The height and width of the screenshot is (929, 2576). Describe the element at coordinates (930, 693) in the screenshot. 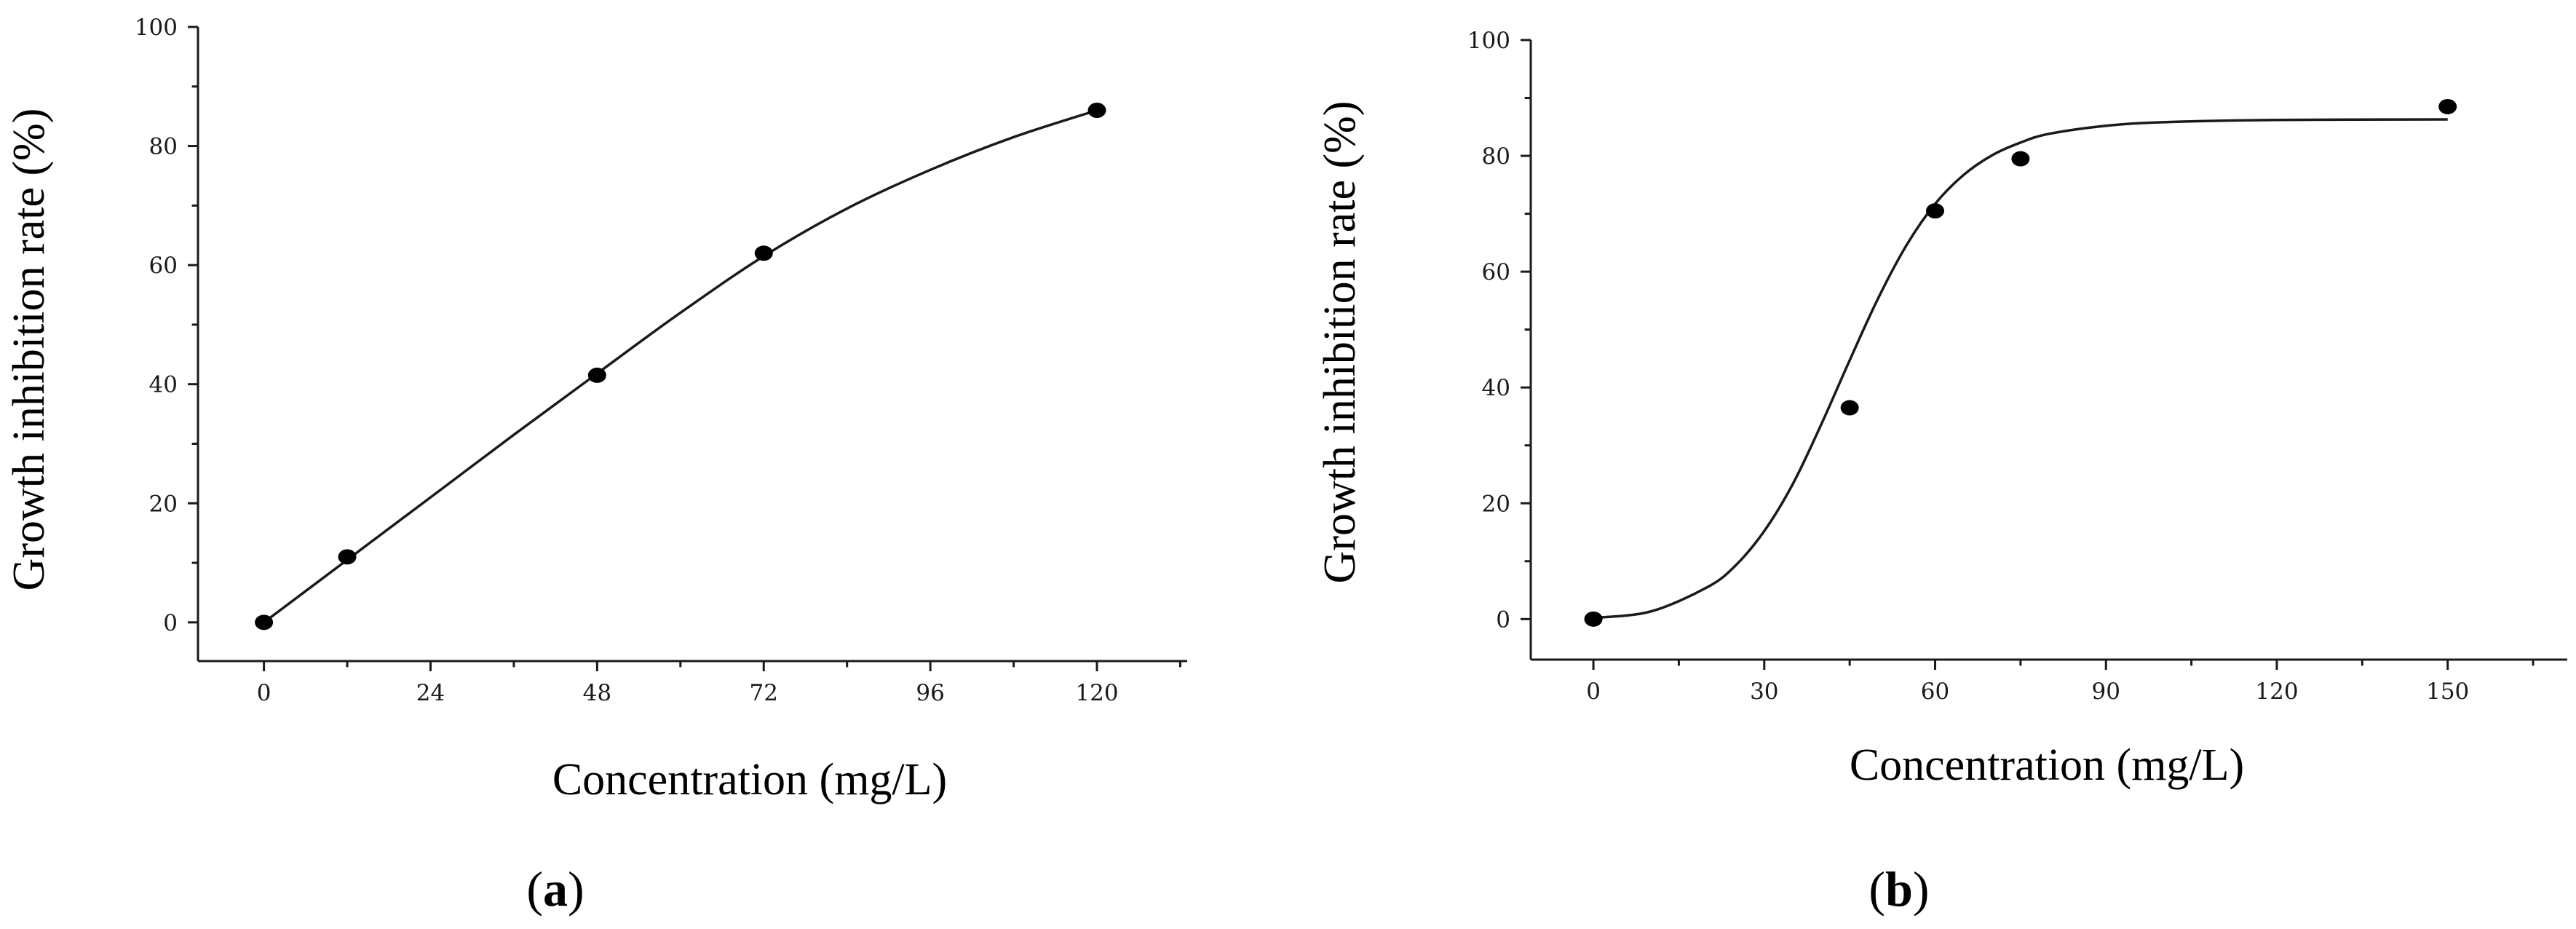

I see `chart-a-x-tick-label: 96` at that location.